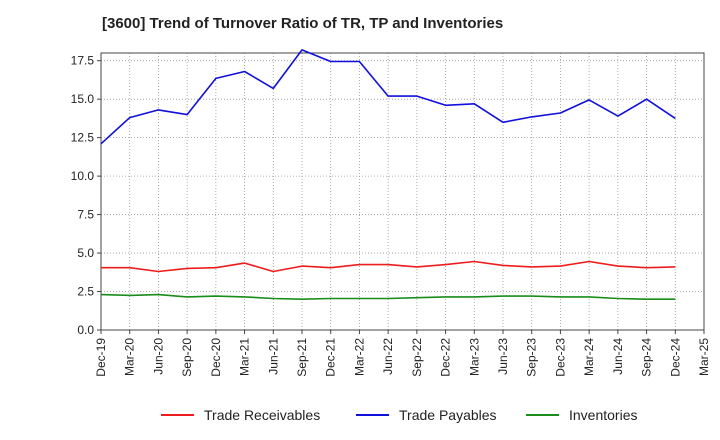 The image size is (720, 440). What do you see at coordinates (130, 357) in the screenshot?
I see `x-tick-label: Mar-20` at bounding box center [130, 357].